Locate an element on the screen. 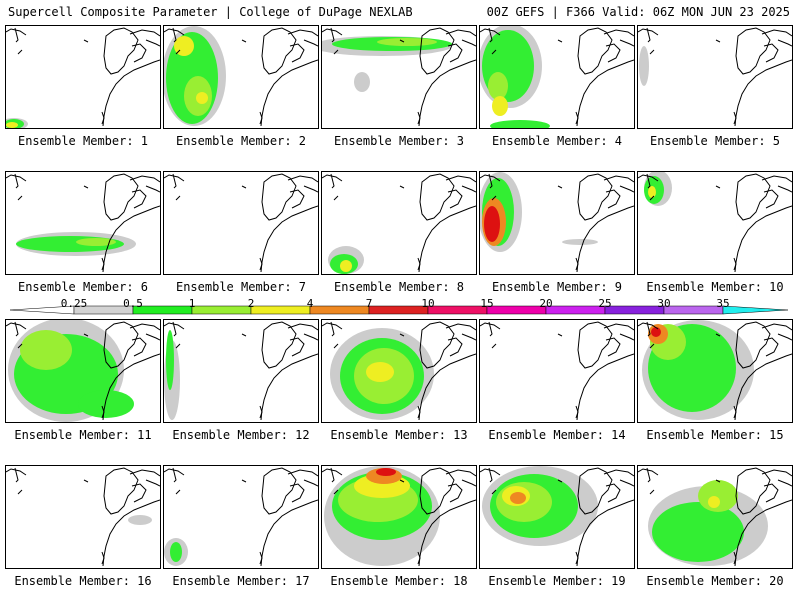 This screenshot has height=600, width=800. panel-caption-member-11: Ensemble Member: 11 is located at coordinates (83, 435).